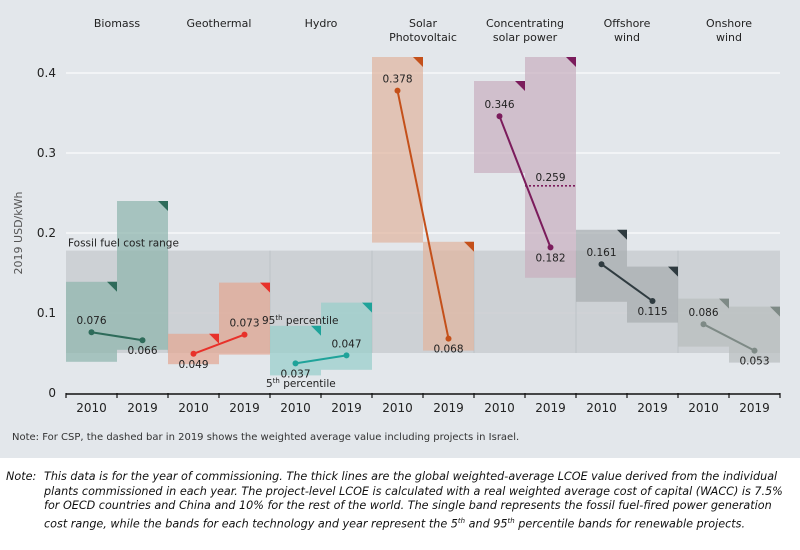  What do you see at coordinates (268, 321) in the screenshot?
I see `p95-annotation-num: 95` at bounding box center [268, 321].